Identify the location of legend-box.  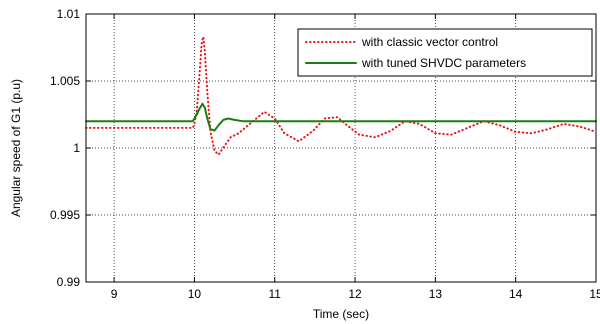
(445, 52).